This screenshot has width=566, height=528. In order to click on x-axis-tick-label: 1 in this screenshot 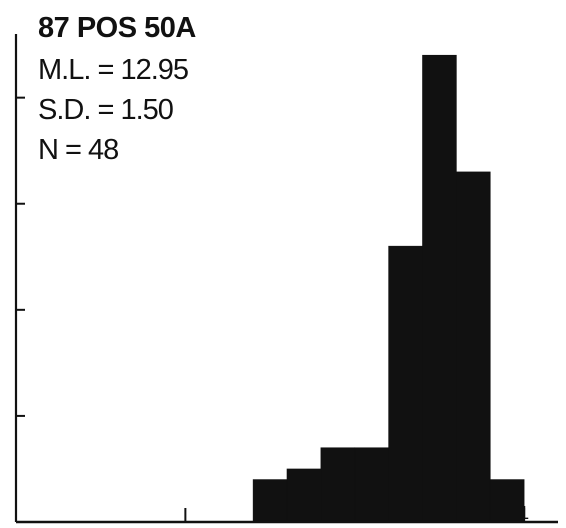, I will do `click(524, 513)`.